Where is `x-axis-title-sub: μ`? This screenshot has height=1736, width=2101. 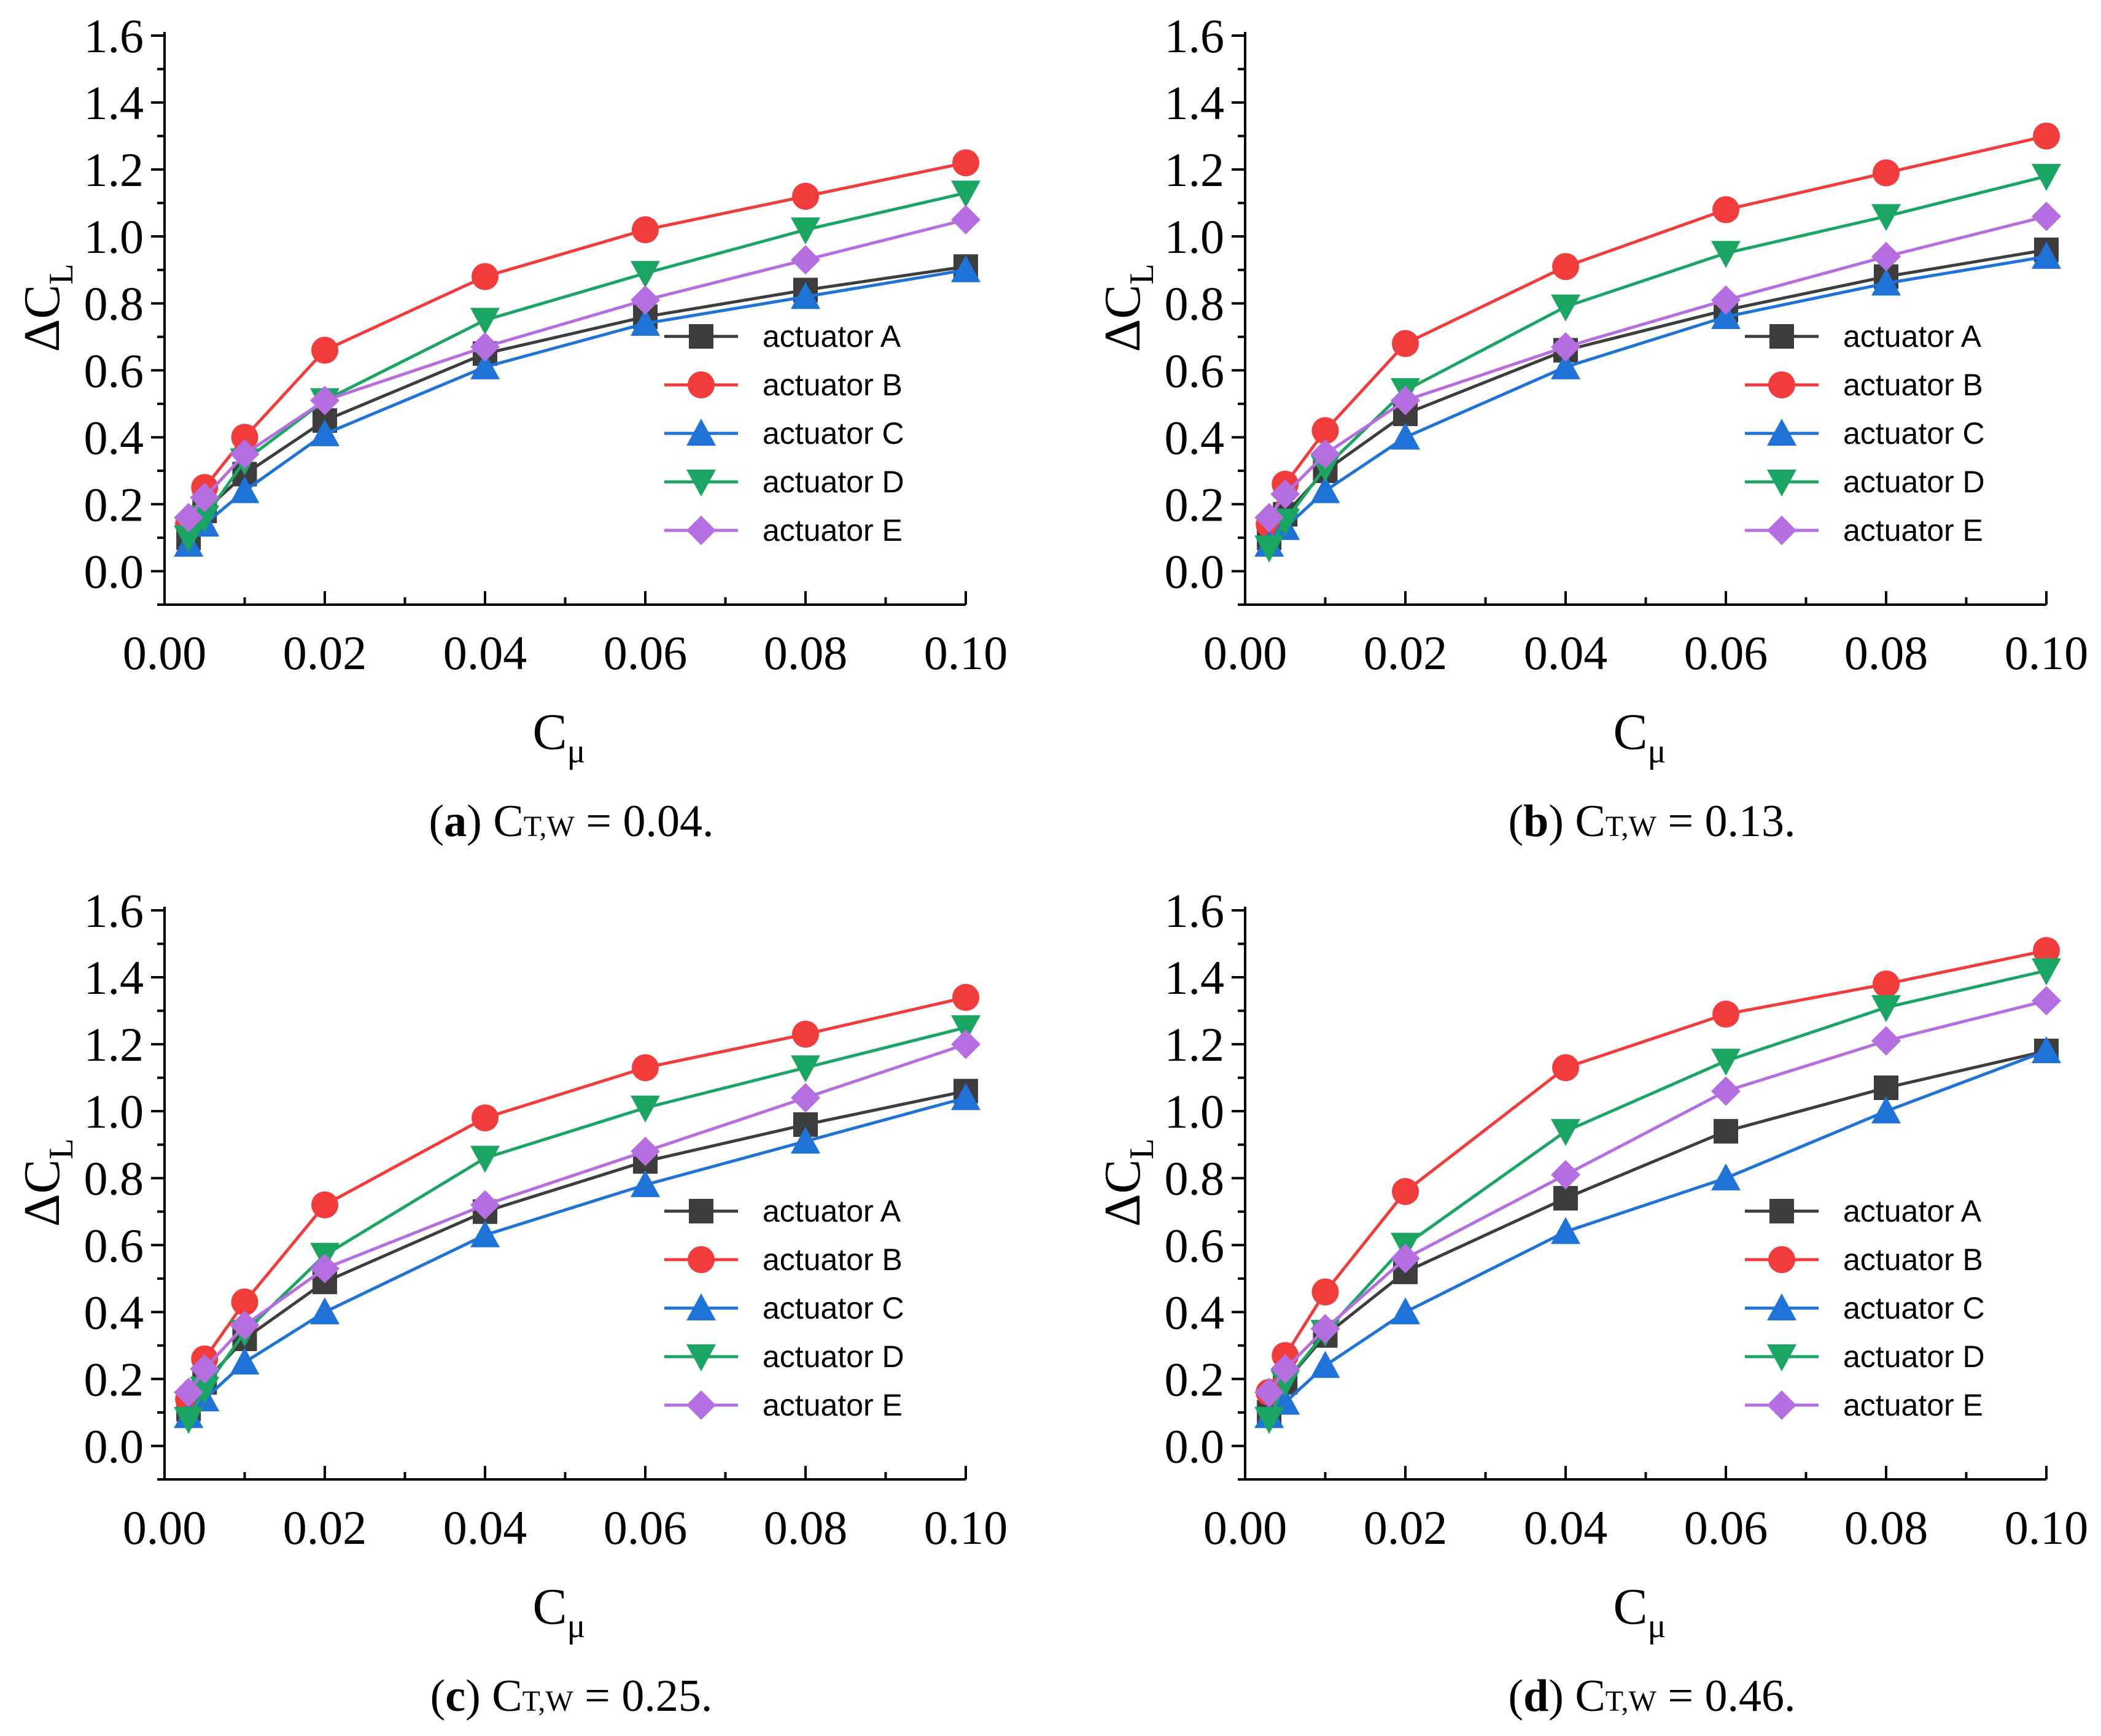
x-axis-title-sub: μ is located at coordinates (576, 1626).